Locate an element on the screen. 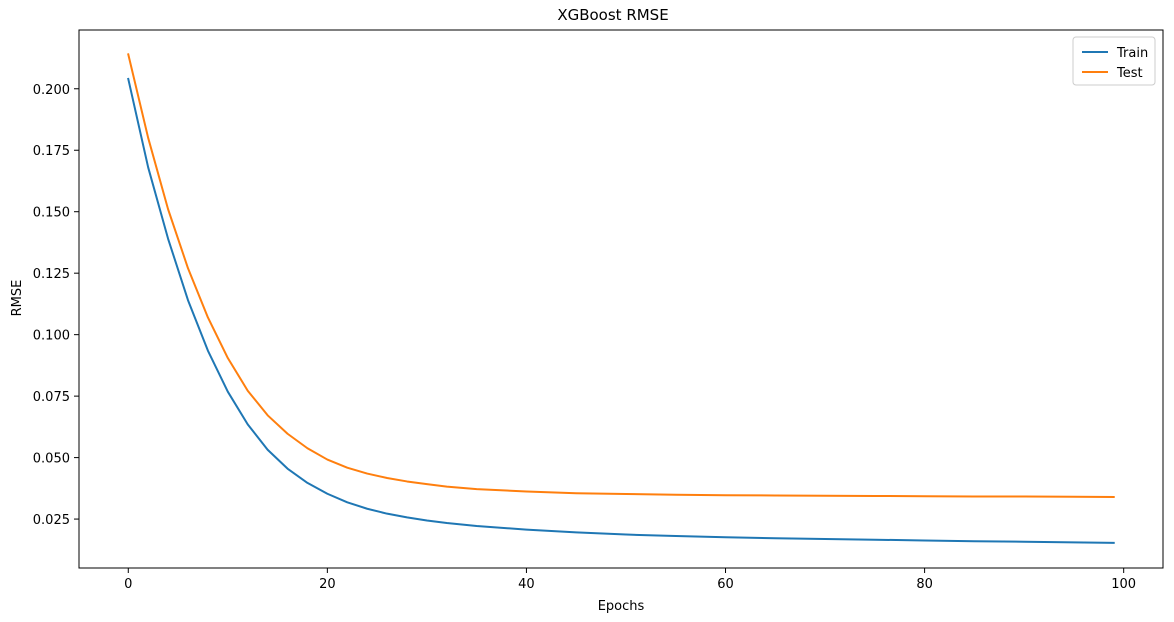  chart-title: XGBoost RMSE is located at coordinates (612, 15).